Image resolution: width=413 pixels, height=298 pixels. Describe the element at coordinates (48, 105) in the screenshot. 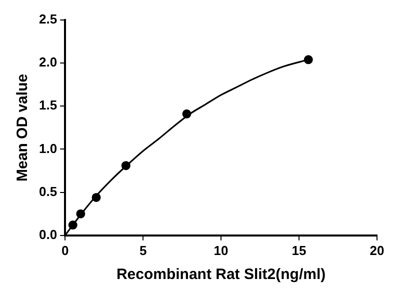

I see `y-tick-label: 1.5` at that location.